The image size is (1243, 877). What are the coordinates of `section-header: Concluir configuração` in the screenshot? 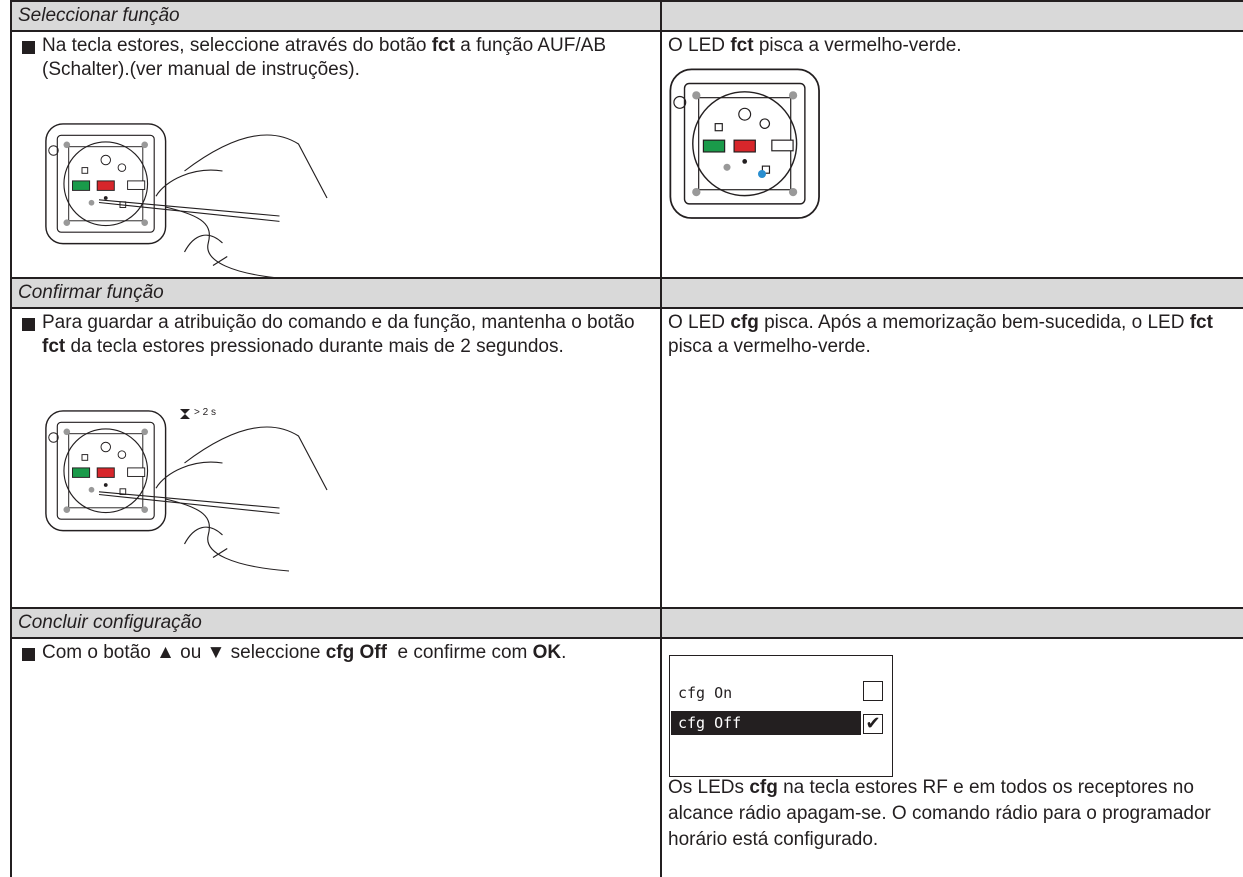 It's located at (335, 622).